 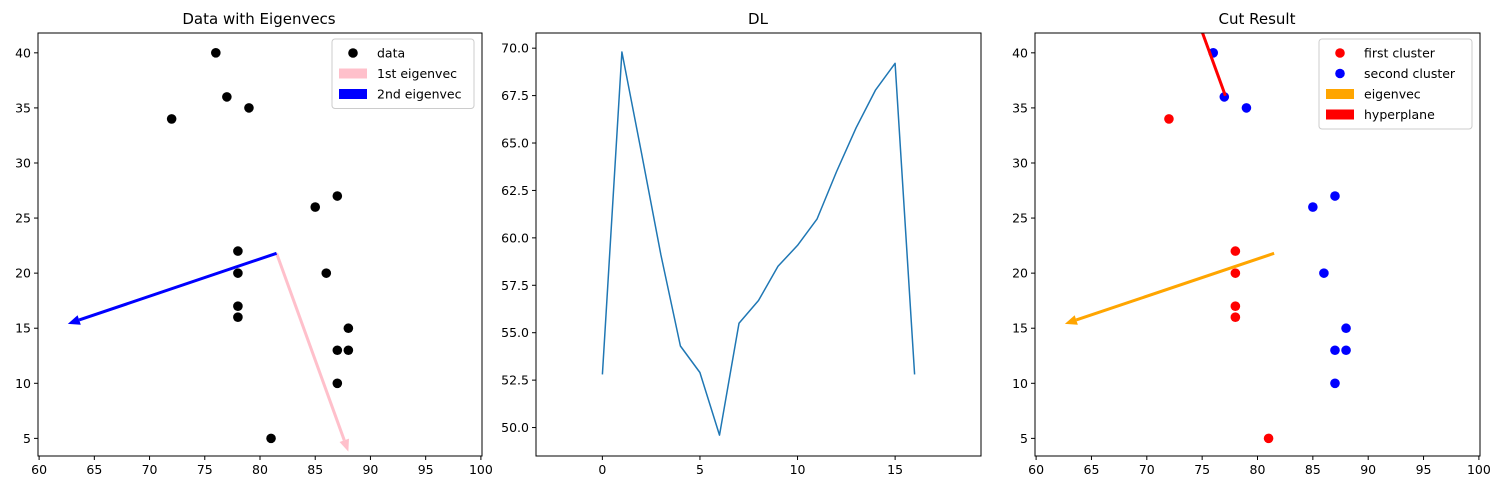 I want to click on arrow-hyperplane, so click(x=1212, y=58).